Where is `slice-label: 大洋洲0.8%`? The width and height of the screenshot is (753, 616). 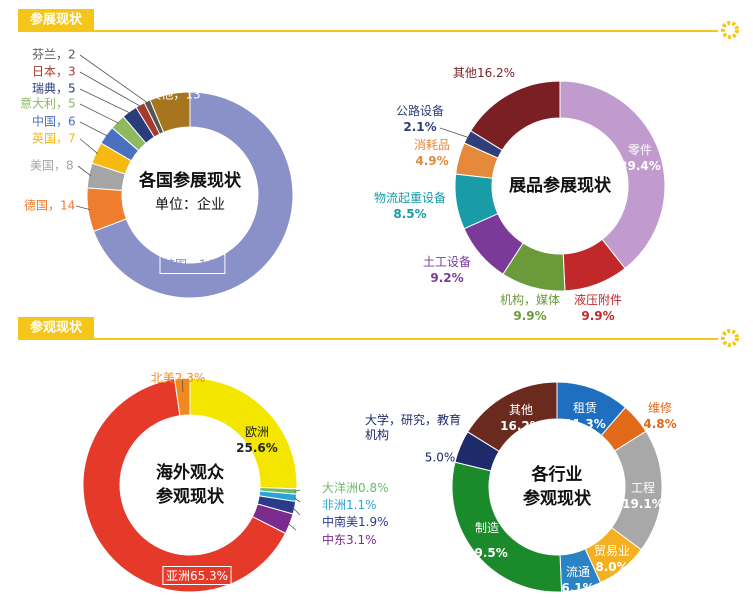
slice-label: 大洋洲0.8% is located at coordinates (355, 487).